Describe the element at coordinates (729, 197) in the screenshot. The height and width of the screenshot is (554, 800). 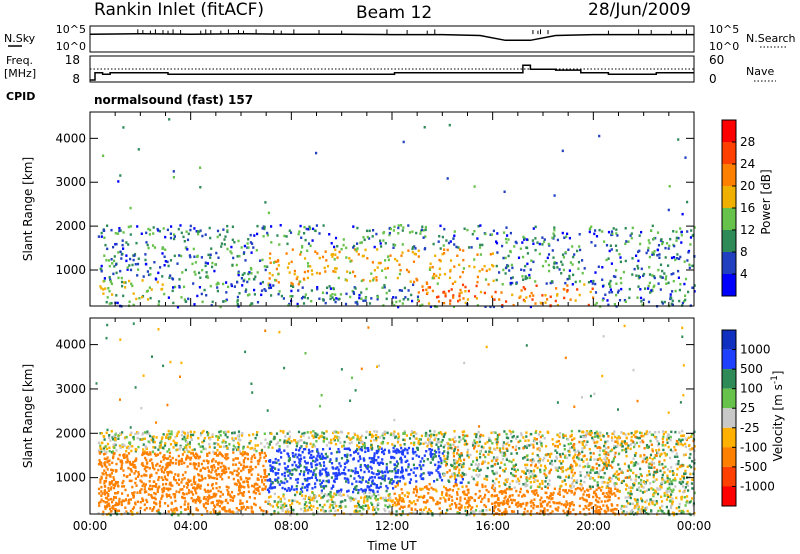
I see `colorbar-segment` at that location.